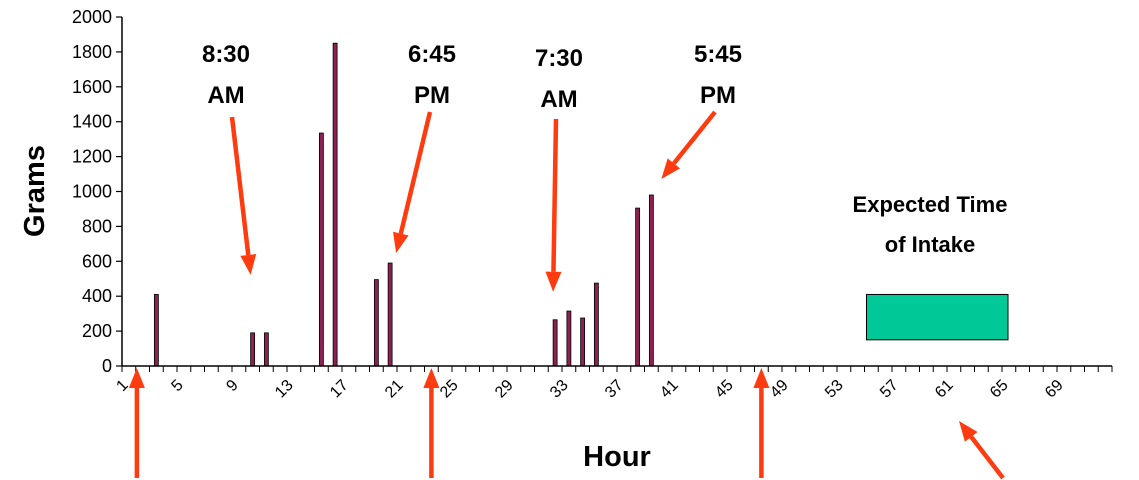 Image resolution: width=1139 pixels, height=480 pixels. I want to click on x-ticks: 1 5 9 13 17 21 25 29 33 37 41 45 49 53 57 61 65 69, so click(613, 384).